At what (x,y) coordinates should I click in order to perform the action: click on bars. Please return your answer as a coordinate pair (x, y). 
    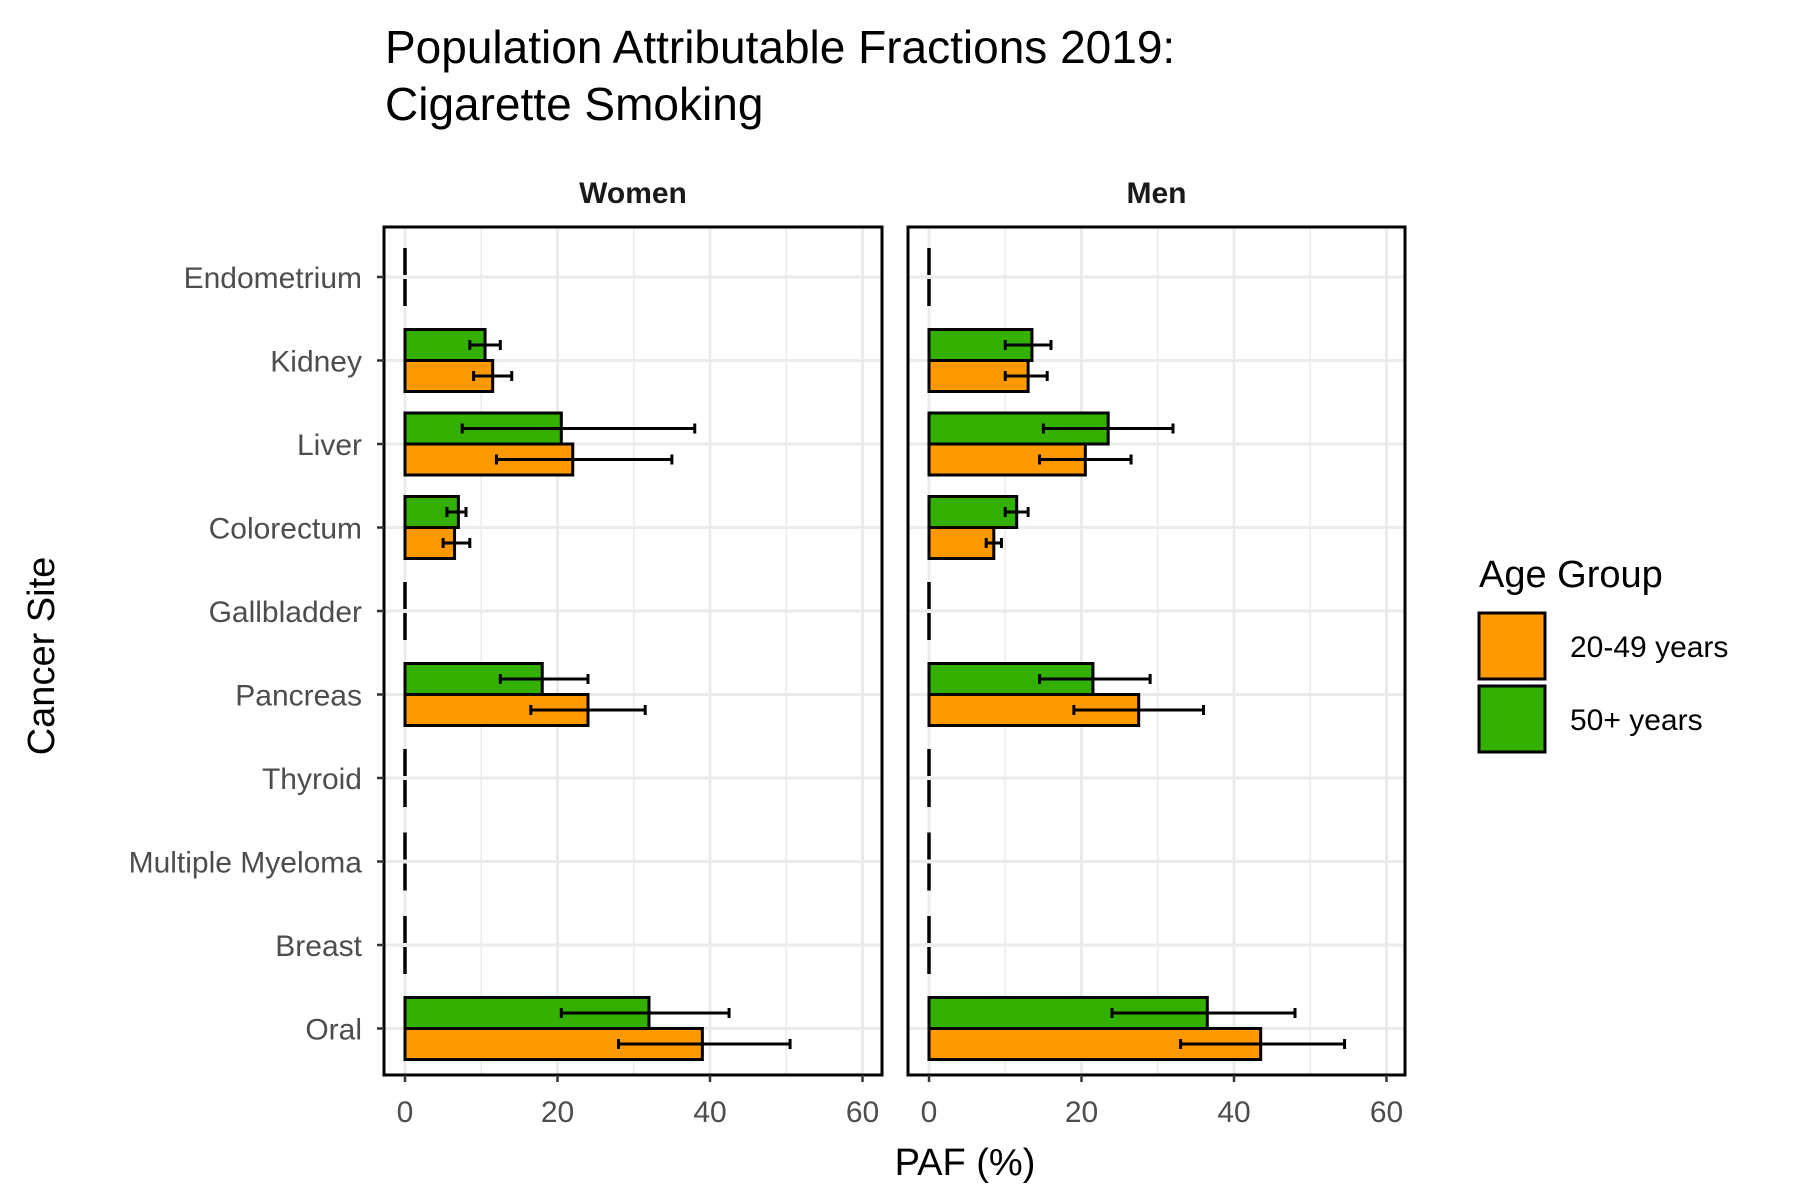
    Looking at the image, I should click on (597, 654).